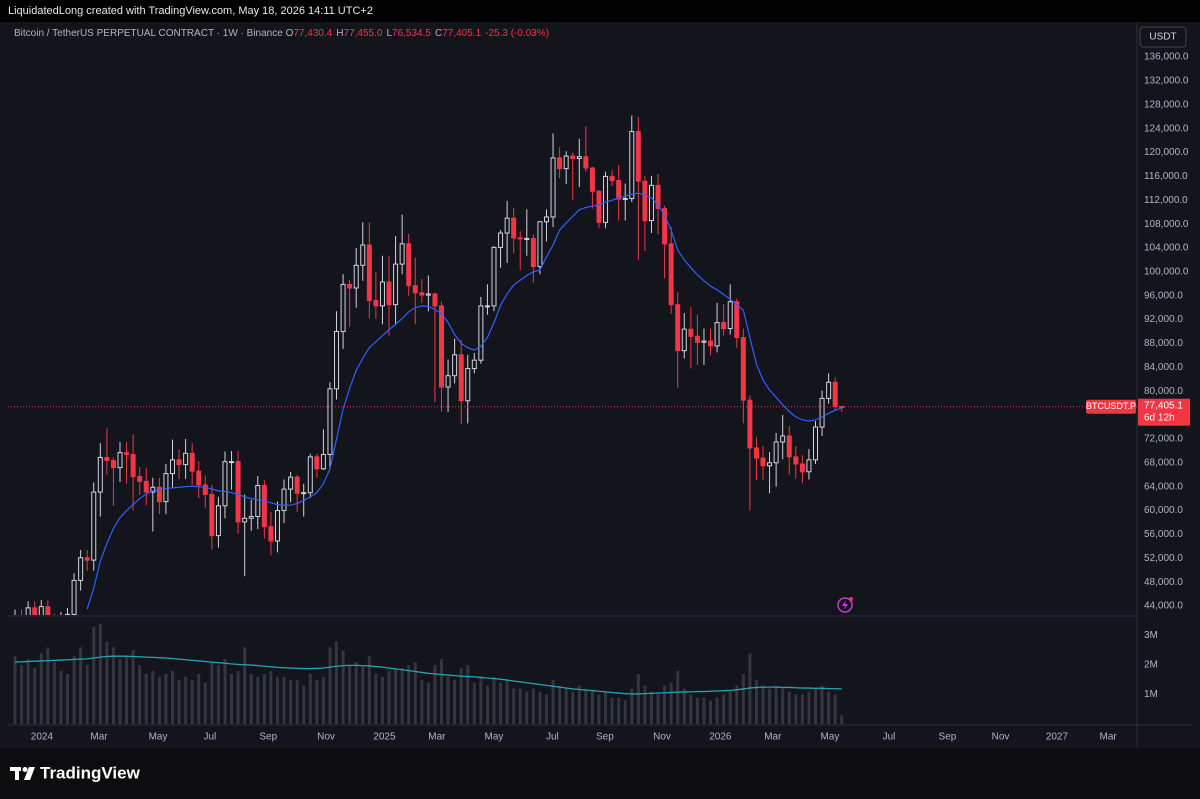 The image size is (1200, 799). I want to click on y-tick-label: 96,000.0, so click(1163, 295).